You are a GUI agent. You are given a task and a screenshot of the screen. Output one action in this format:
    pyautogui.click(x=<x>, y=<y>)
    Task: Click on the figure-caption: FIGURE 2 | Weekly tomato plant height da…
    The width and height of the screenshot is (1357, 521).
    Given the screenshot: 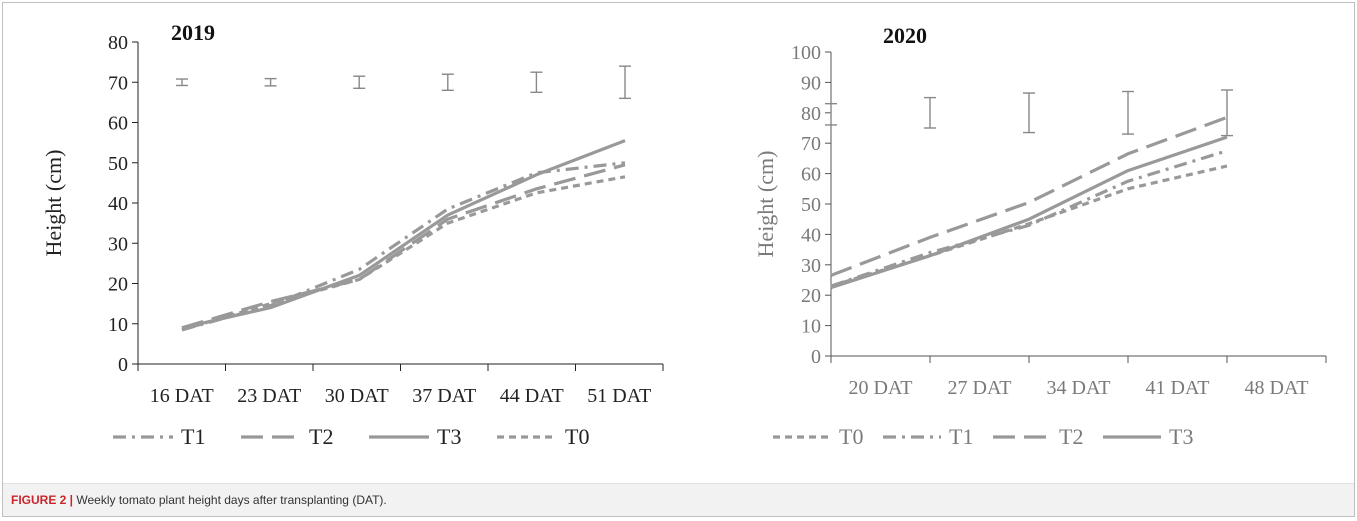 What is the action you would take?
    pyautogui.click(x=678, y=499)
    